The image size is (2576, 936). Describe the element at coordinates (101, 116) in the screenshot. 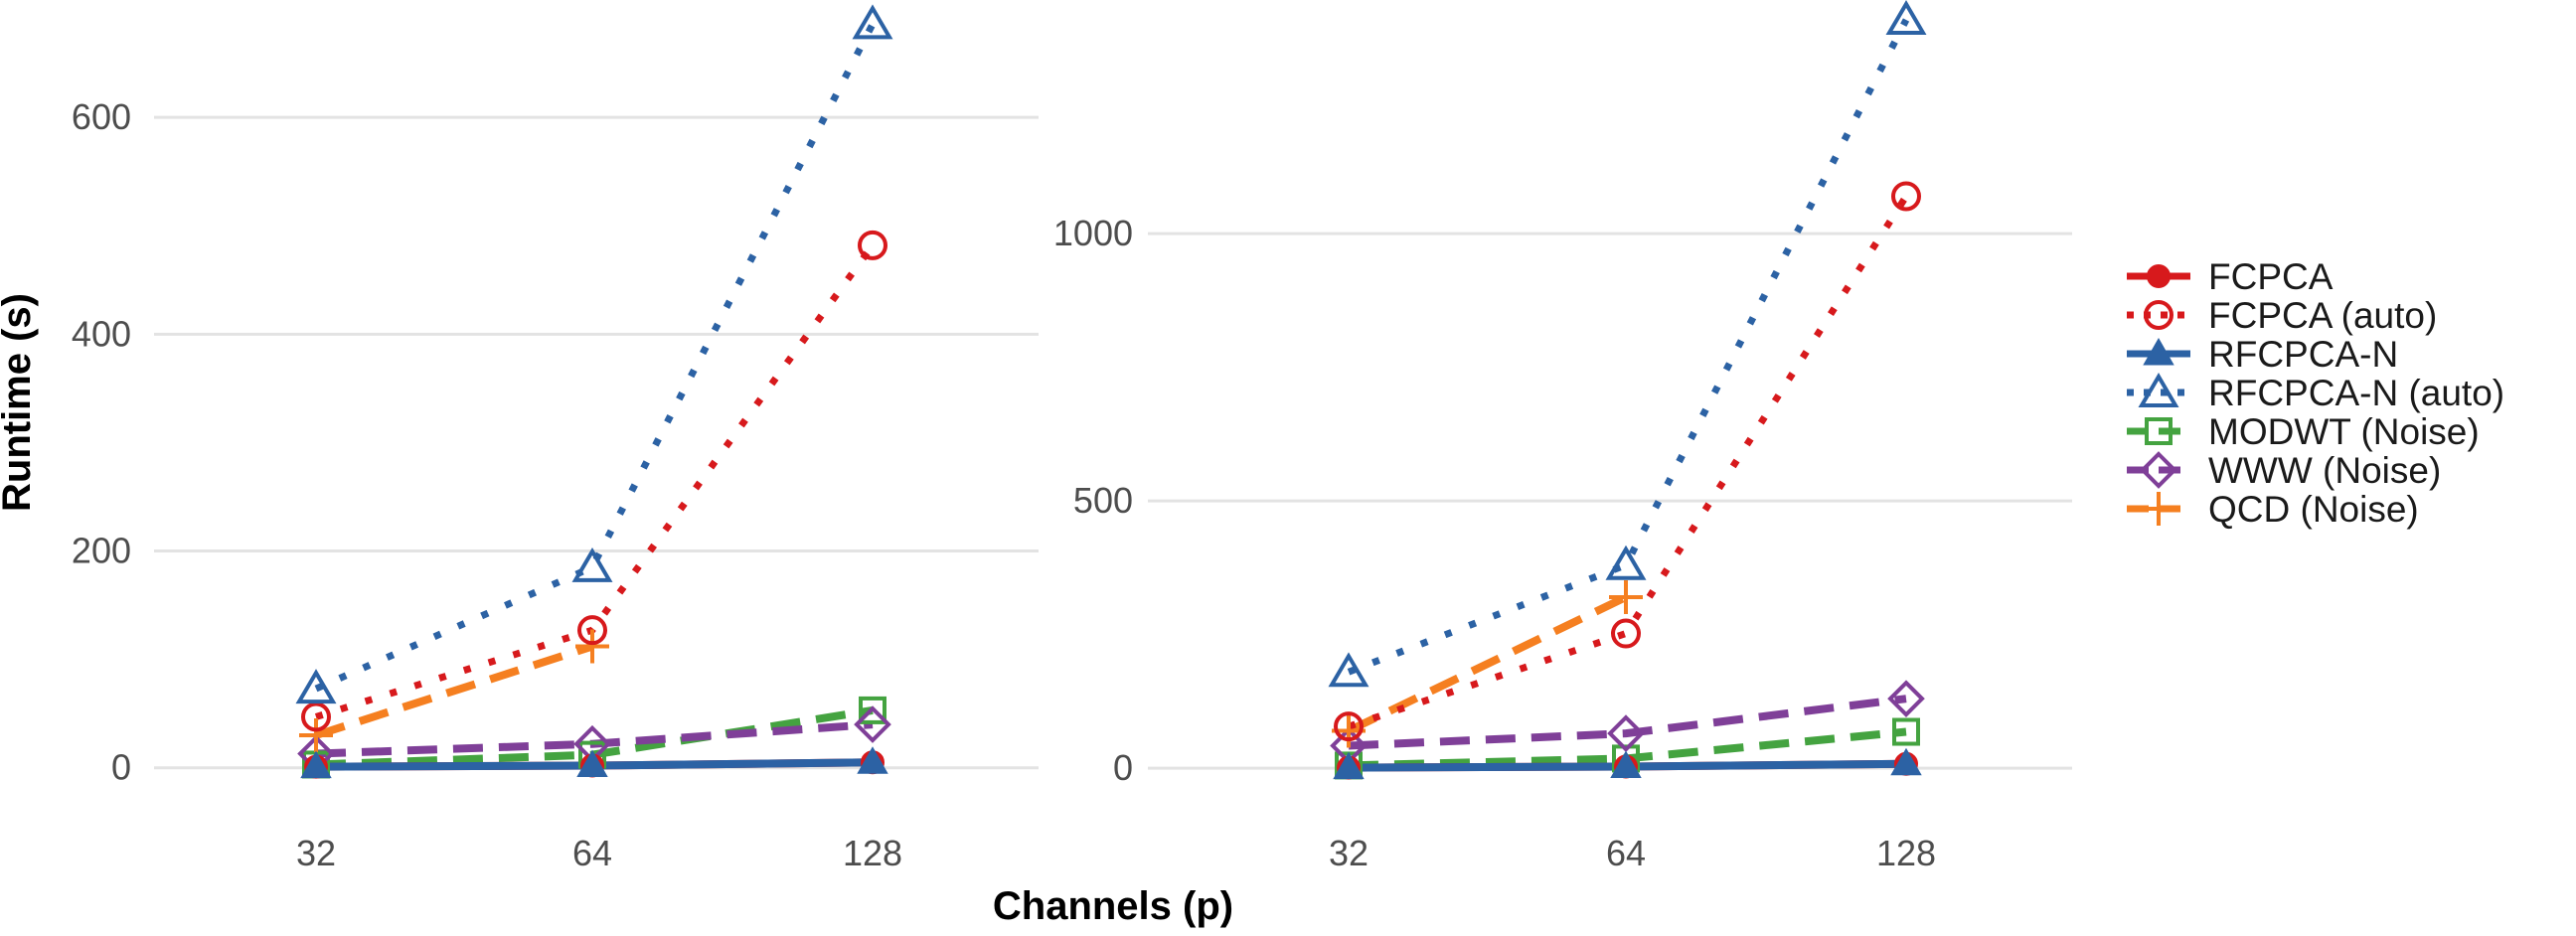

I see `y-tick-label: 600` at that location.